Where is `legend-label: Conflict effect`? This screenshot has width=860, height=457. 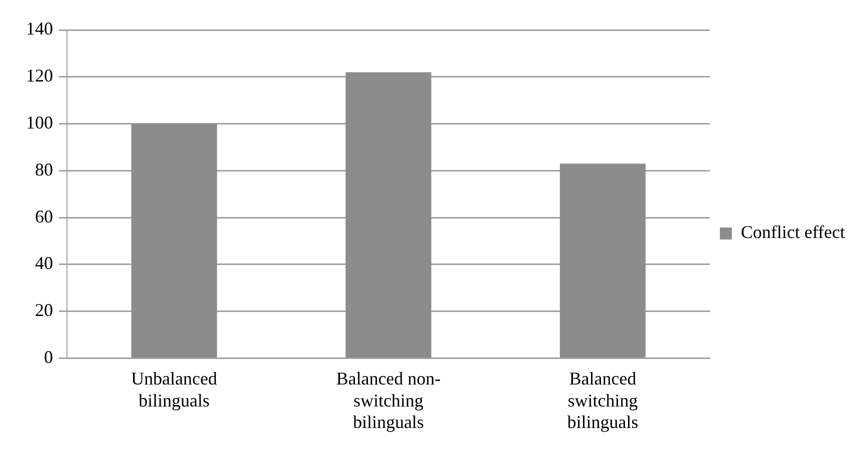
legend-label: Conflict effect is located at coordinates (792, 232).